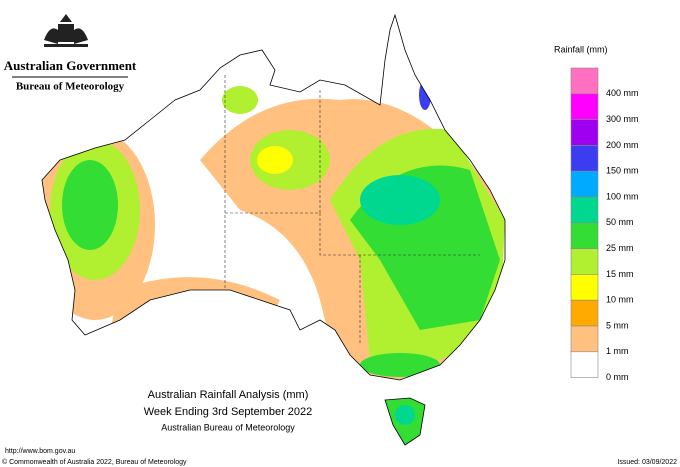 The width and height of the screenshot is (680, 467). I want to click on url: http://www.bom.gov.au, so click(40, 451).